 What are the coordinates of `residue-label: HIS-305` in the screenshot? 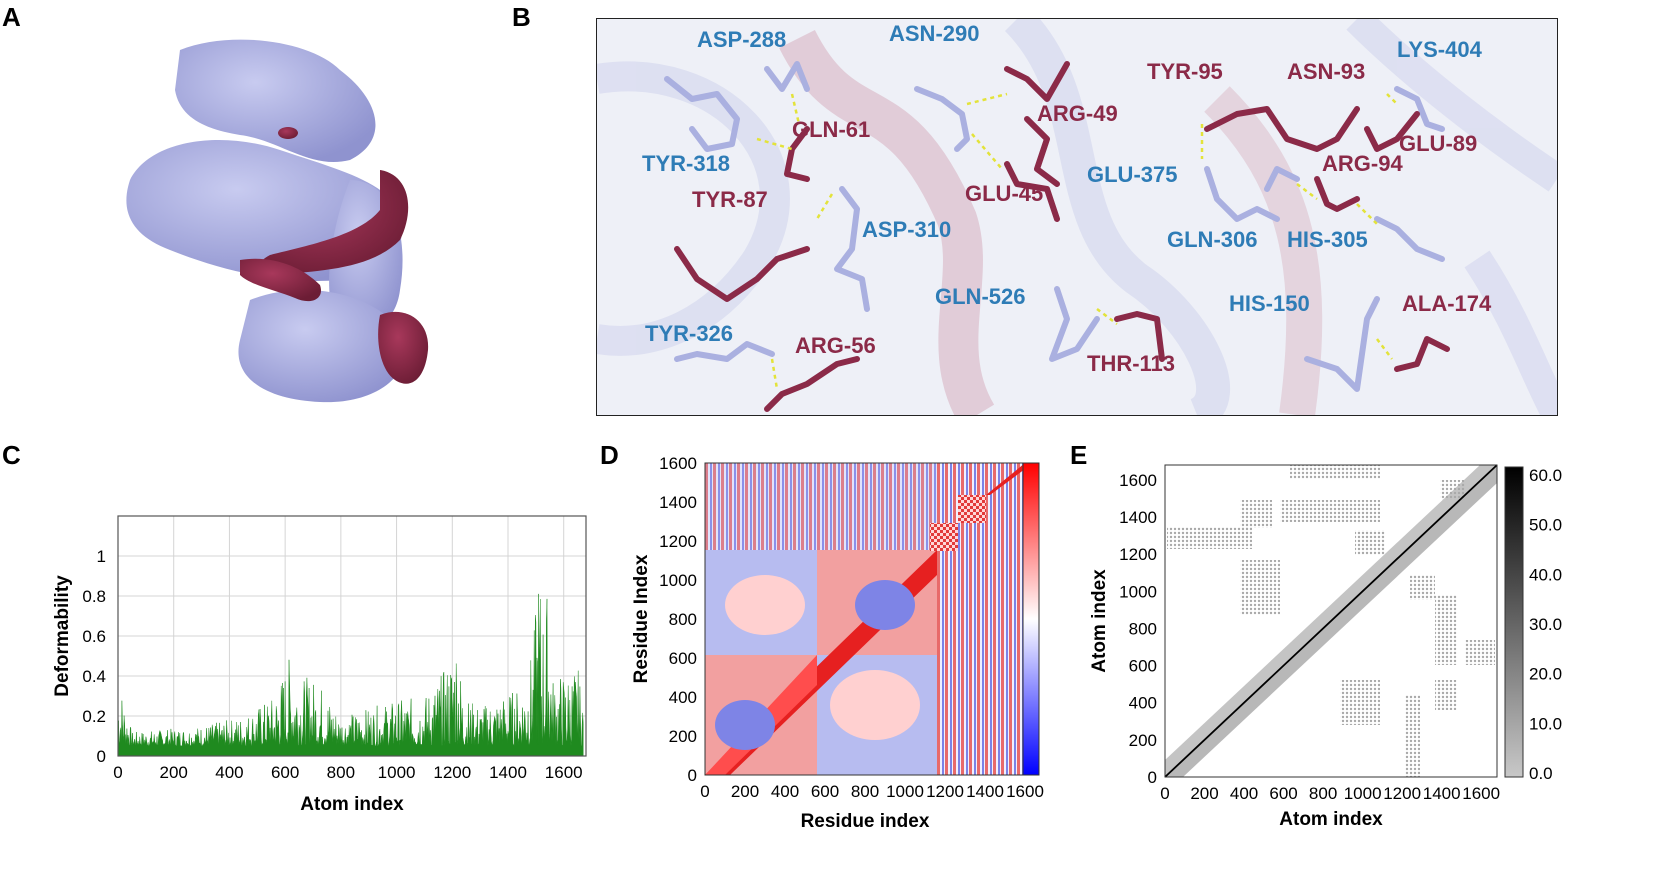 It's located at (1327, 239).